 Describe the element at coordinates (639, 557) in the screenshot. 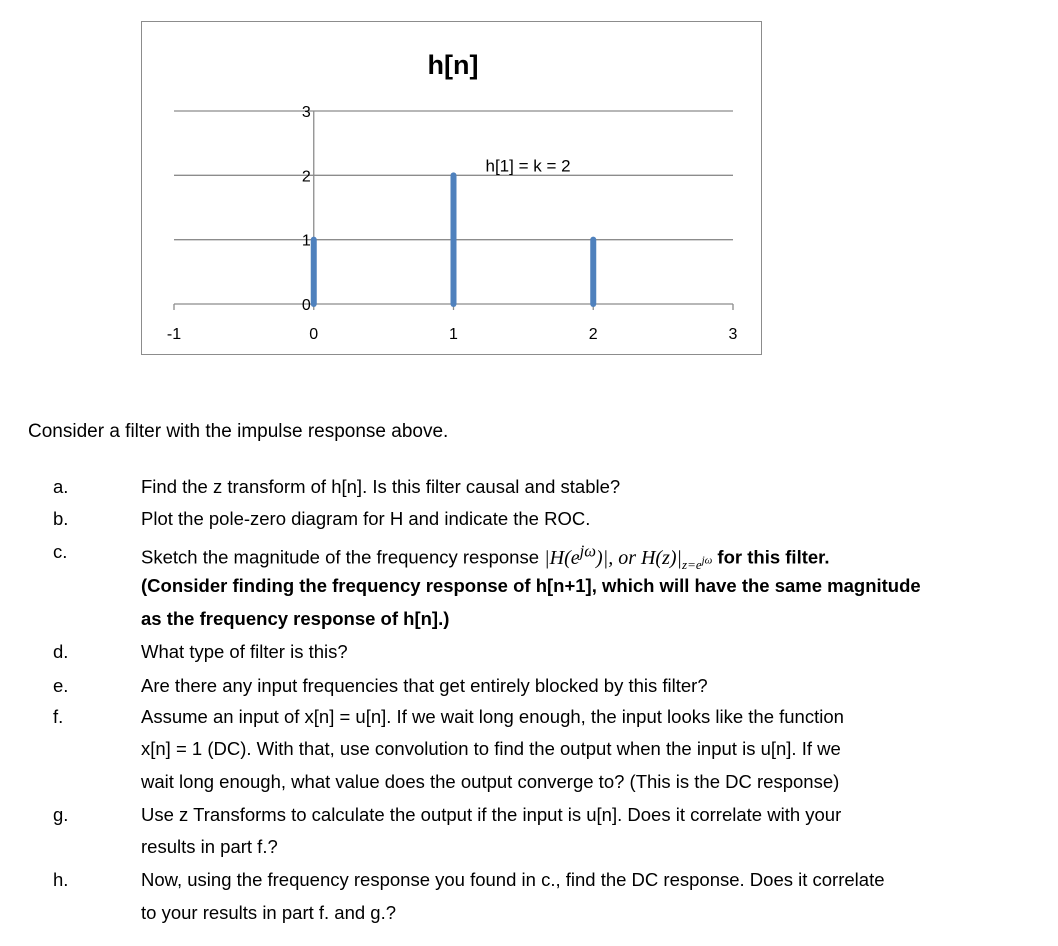

I see `formula-part: )|, or H(z)|` at that location.